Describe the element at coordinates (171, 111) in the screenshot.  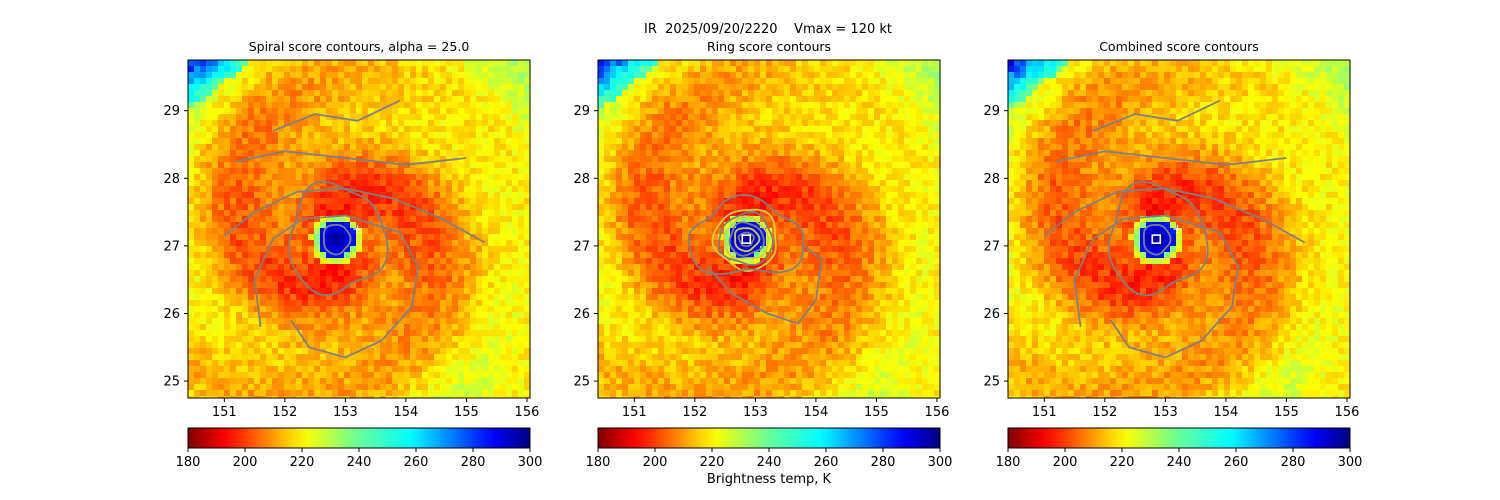
I see `y-tick-label: 29` at that location.